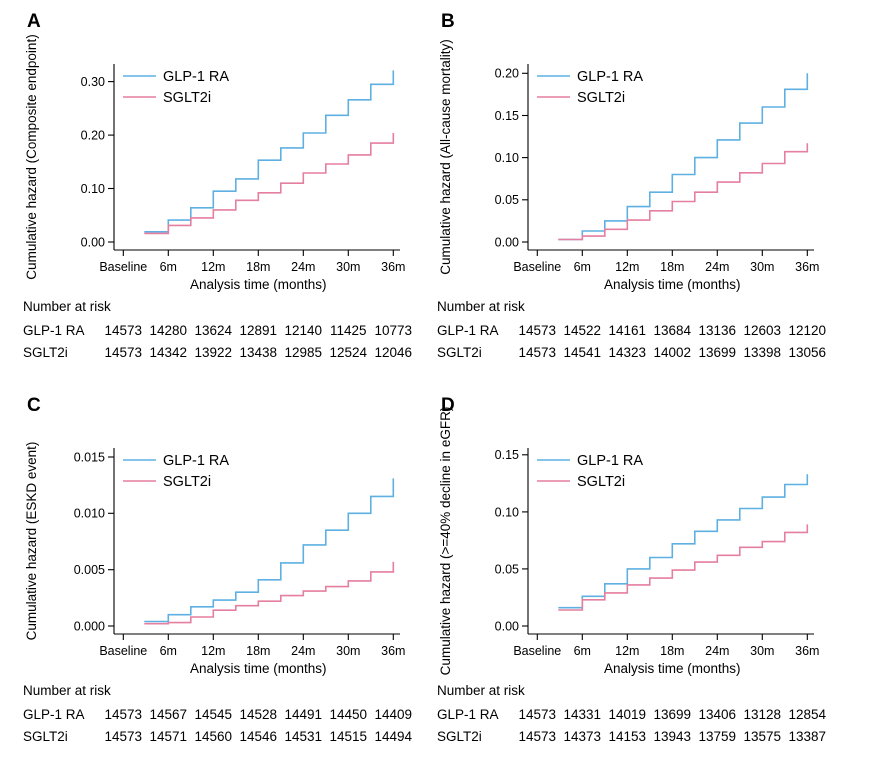 This screenshot has width=885, height=771. Describe the element at coordinates (582, 330) in the screenshot. I see `risk-count: 14522` at that location.